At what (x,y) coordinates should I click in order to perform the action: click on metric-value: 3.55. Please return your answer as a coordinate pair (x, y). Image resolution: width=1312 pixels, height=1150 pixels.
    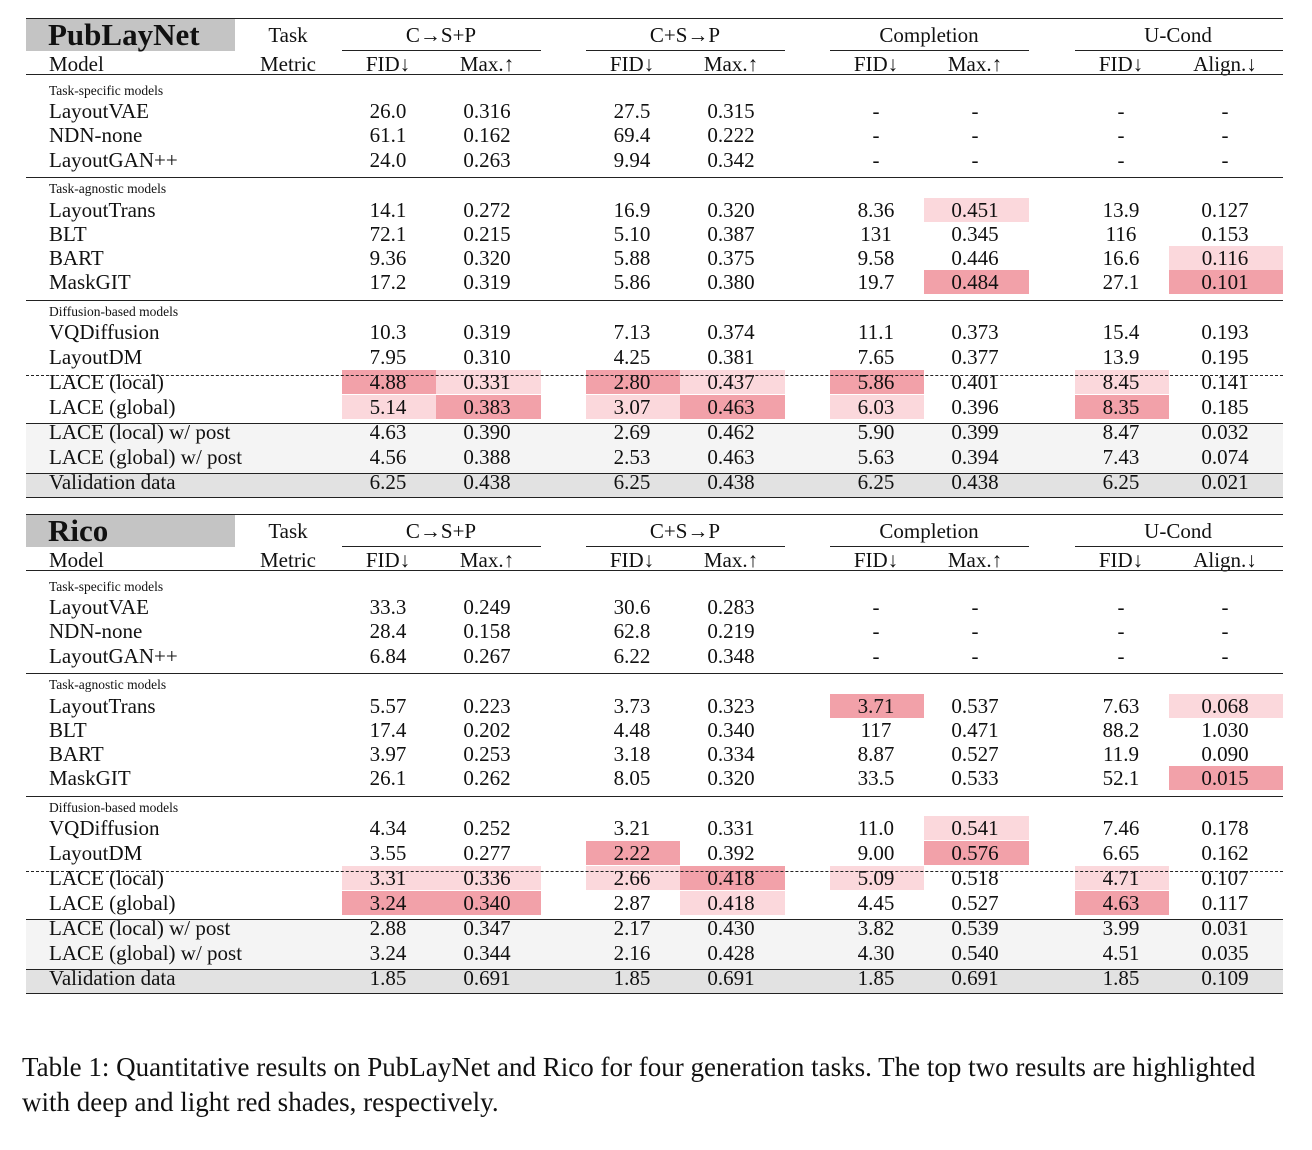
    Looking at the image, I should click on (388, 853).